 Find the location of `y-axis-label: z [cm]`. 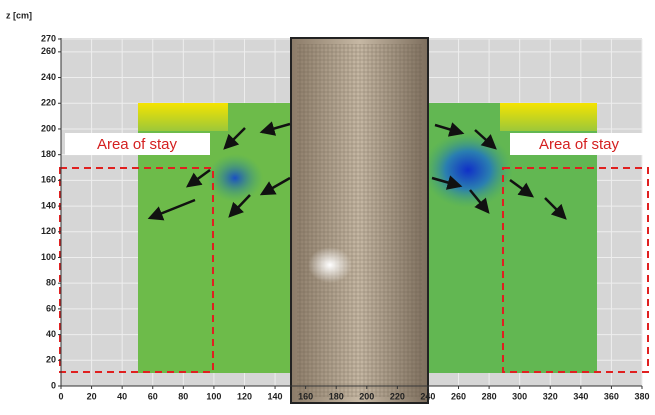

y-axis-label: z [cm] is located at coordinates (19, 15).